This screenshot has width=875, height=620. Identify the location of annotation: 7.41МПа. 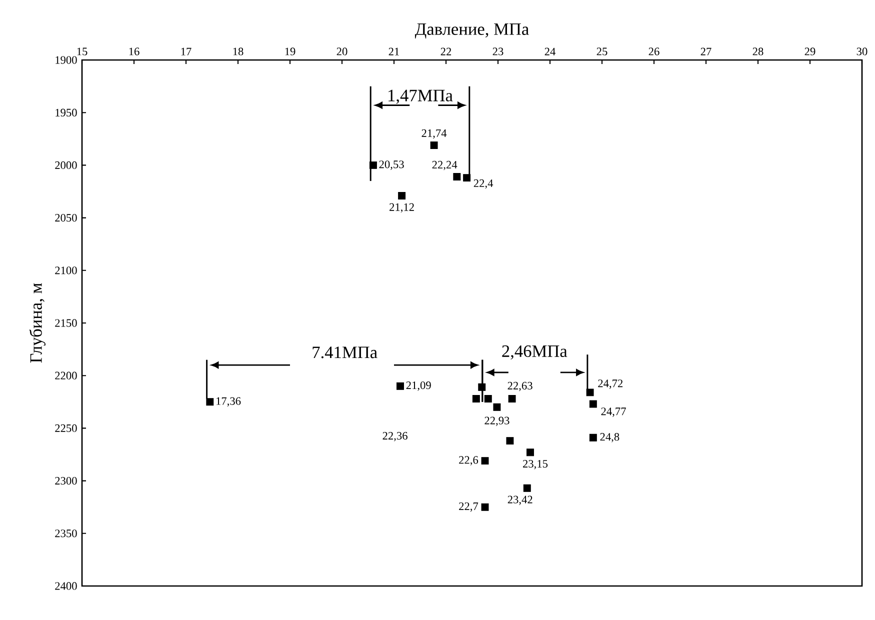
(345, 352).